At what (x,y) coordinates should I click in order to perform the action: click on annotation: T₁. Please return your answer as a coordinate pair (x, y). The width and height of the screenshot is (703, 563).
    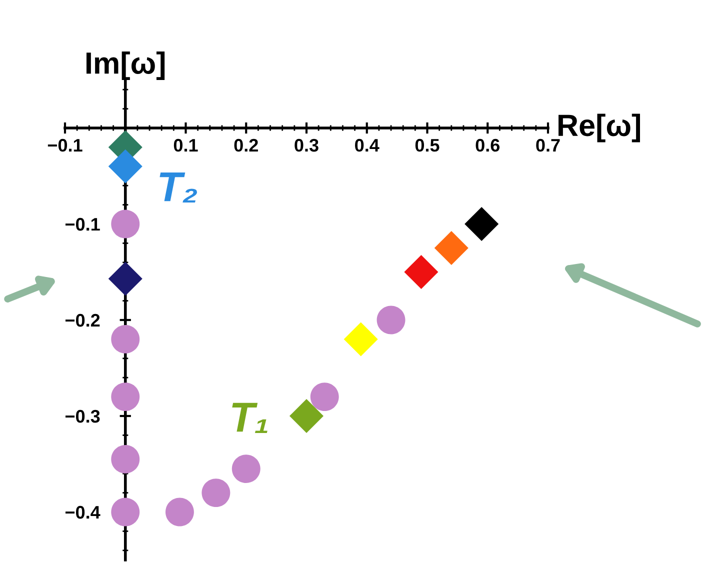
    Looking at the image, I should click on (250, 417).